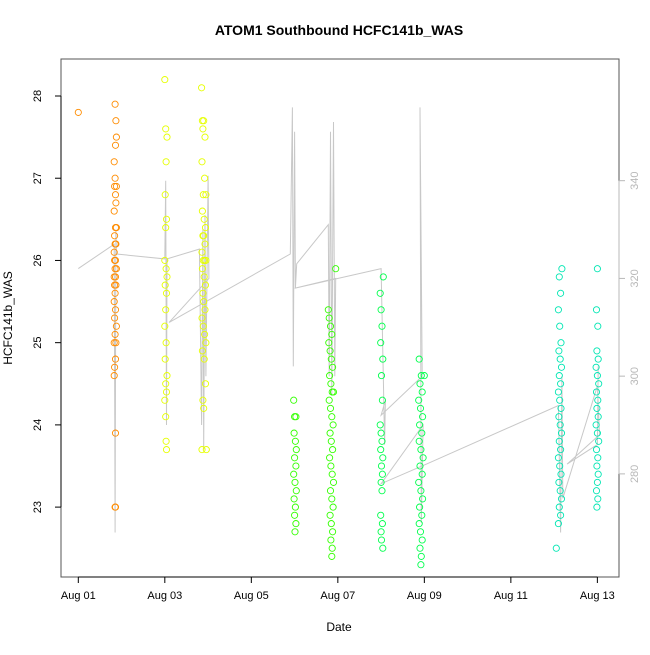 This screenshot has width=650, height=655. Describe the element at coordinates (251, 596) in the screenshot. I see `x-tick-label: Aug 05` at that location.